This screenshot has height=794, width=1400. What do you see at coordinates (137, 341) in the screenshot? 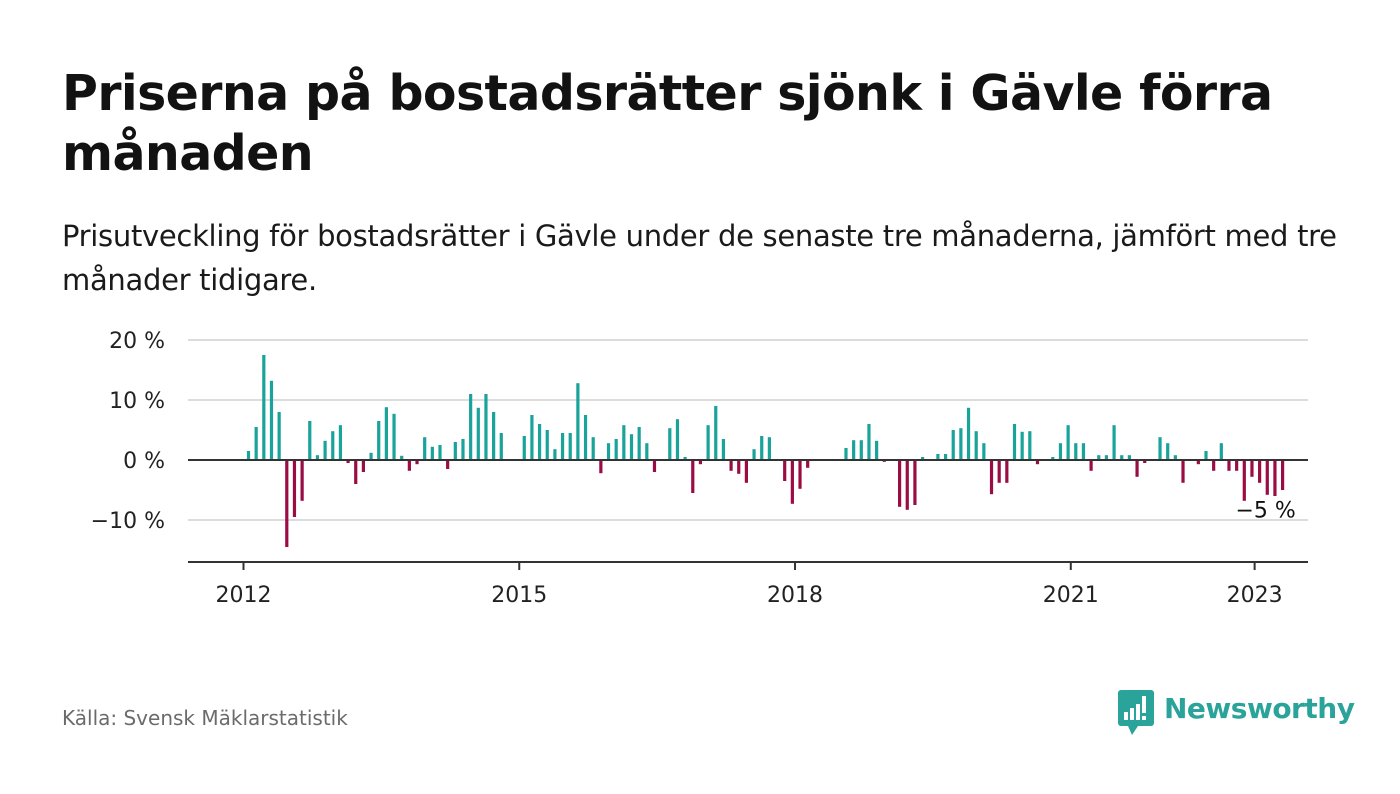
I see `y-tick-label: 20 %` at bounding box center [137, 341].